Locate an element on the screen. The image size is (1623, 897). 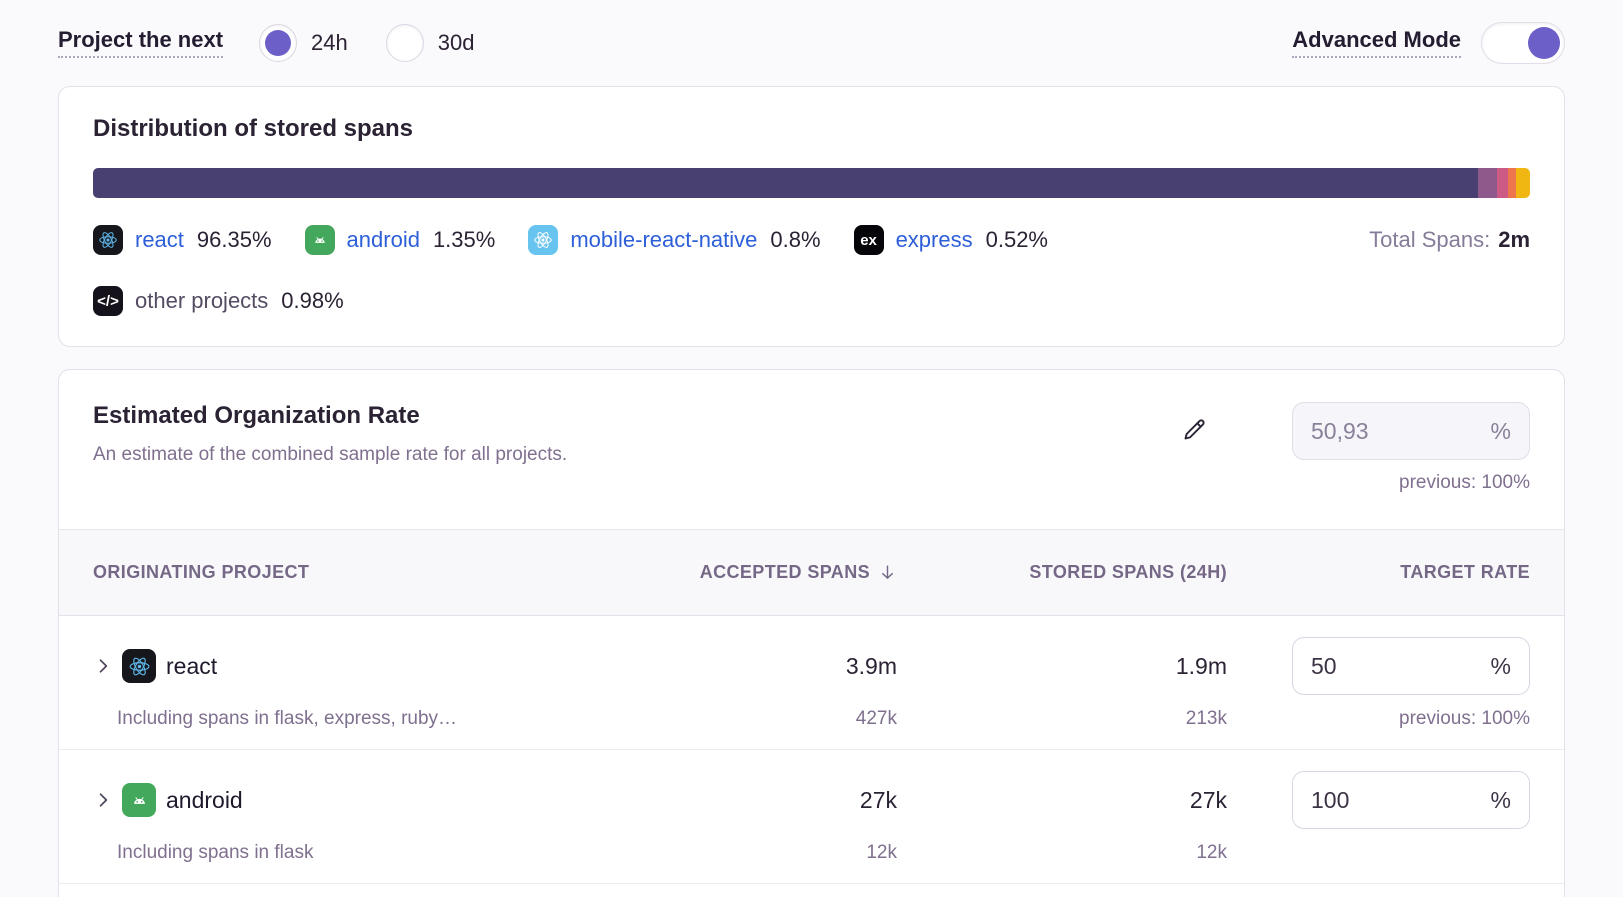
toggle-knob is located at coordinates (1544, 43).